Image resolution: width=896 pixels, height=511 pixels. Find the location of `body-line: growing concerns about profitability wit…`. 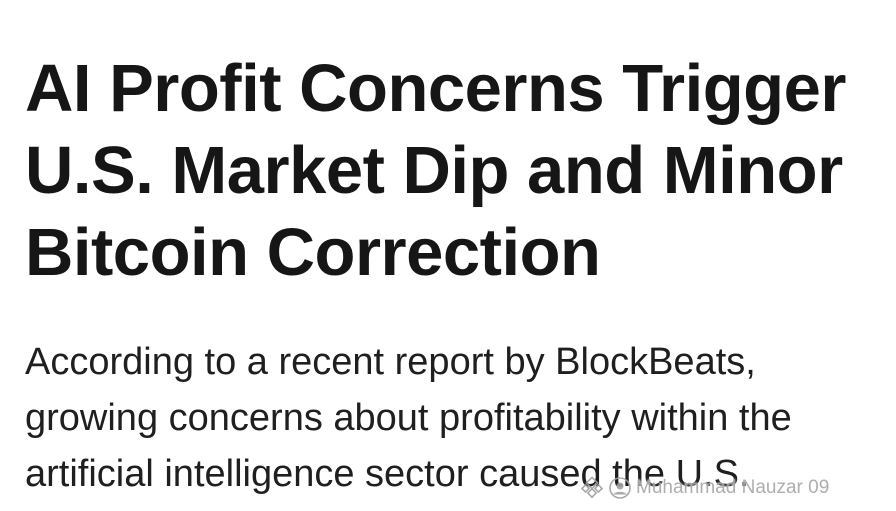

body-line: growing concerns about profitability wit… is located at coordinates (408, 418).